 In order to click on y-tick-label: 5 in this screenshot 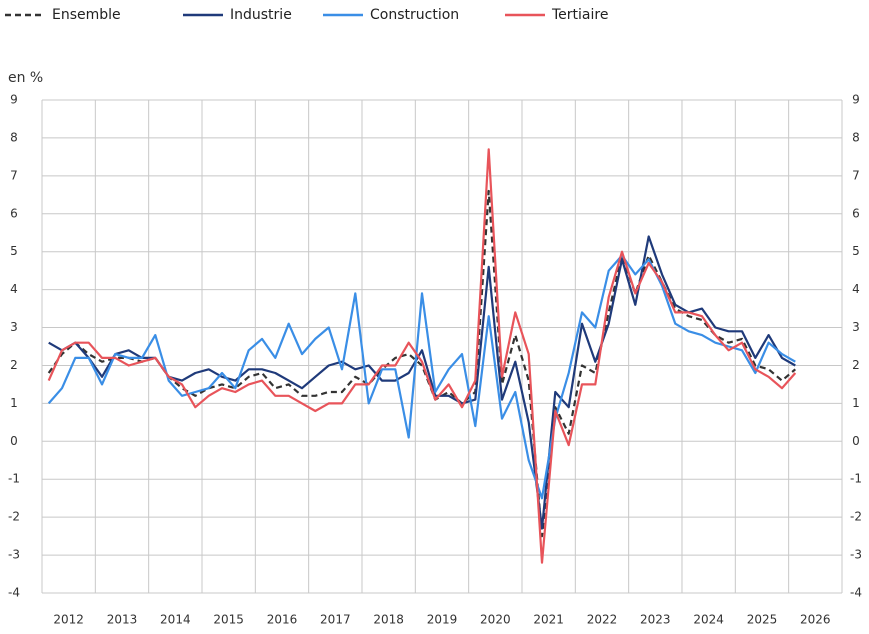, I will do `click(14, 251)`.